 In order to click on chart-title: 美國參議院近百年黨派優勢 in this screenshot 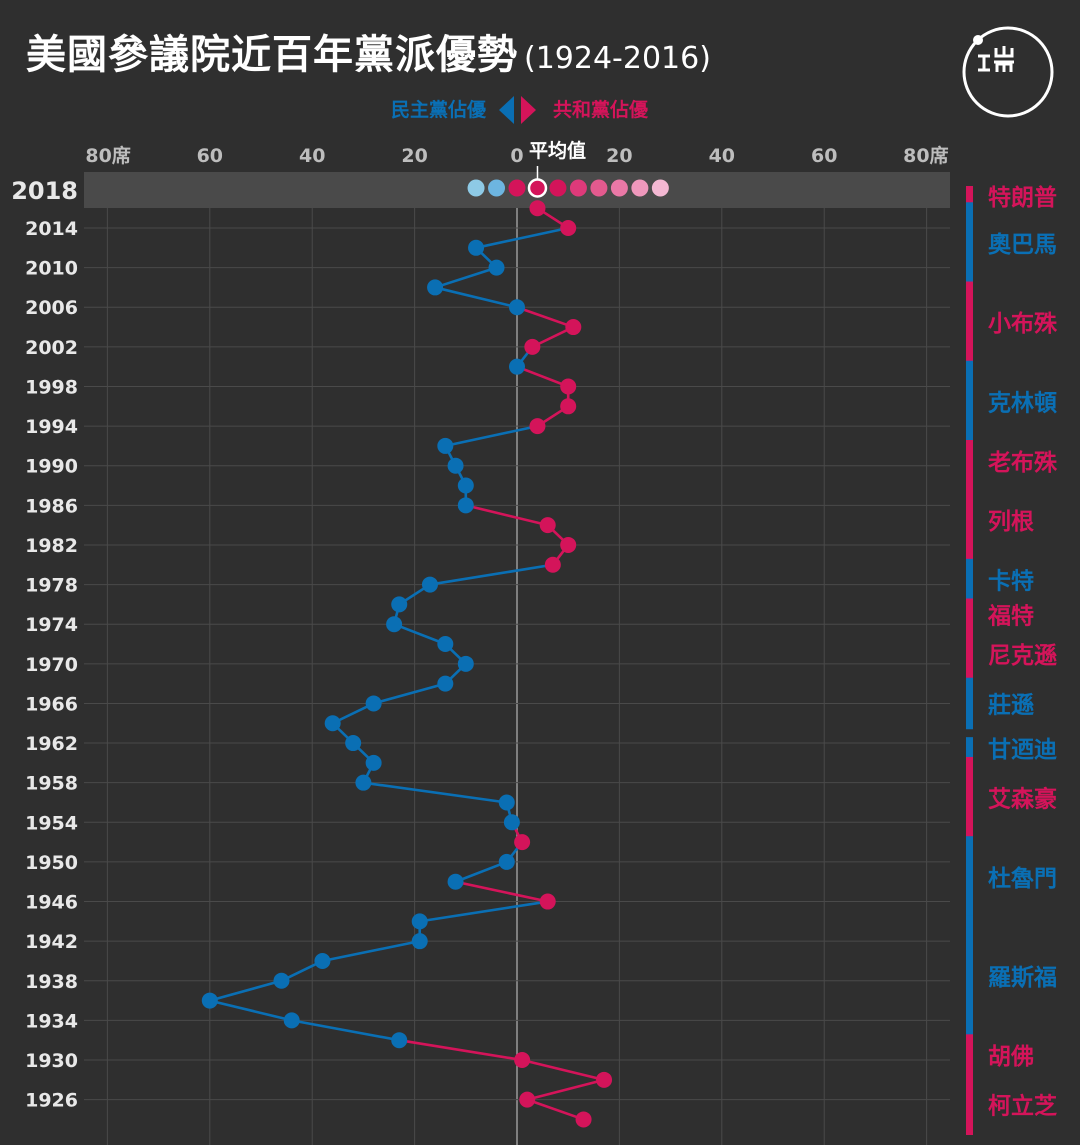, I will do `click(272, 55)`.